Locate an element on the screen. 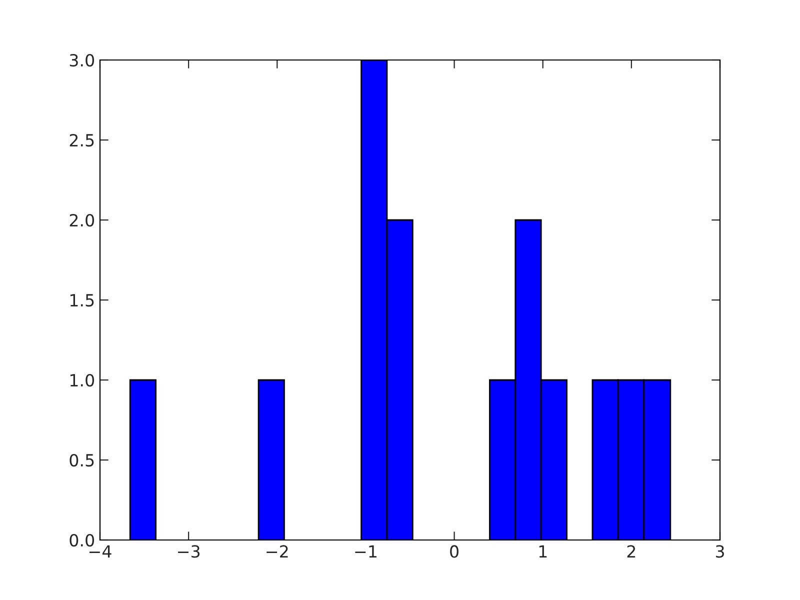  y-tick-label: 2.5 is located at coordinates (82, 140).